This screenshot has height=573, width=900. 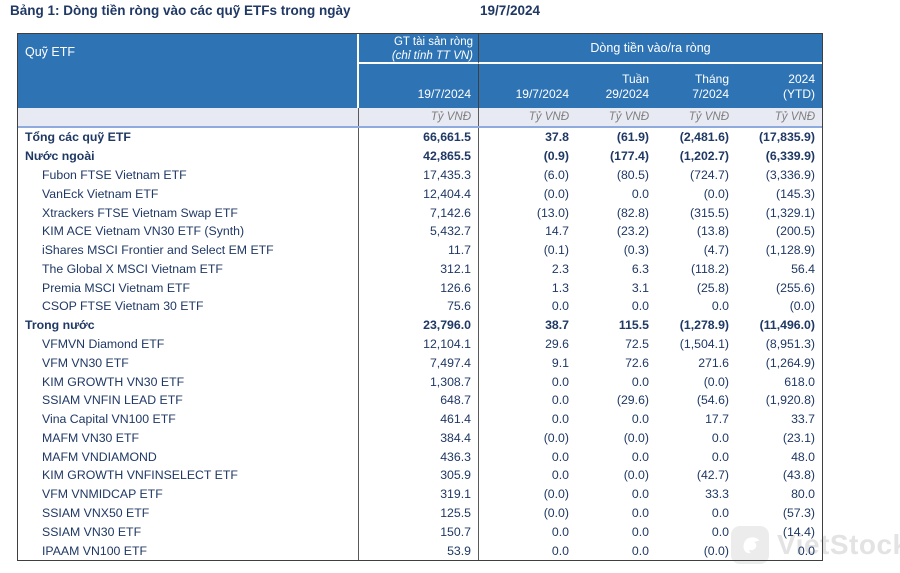 I want to click on vietstock-watermark: VietStock, so click(x=815, y=545).